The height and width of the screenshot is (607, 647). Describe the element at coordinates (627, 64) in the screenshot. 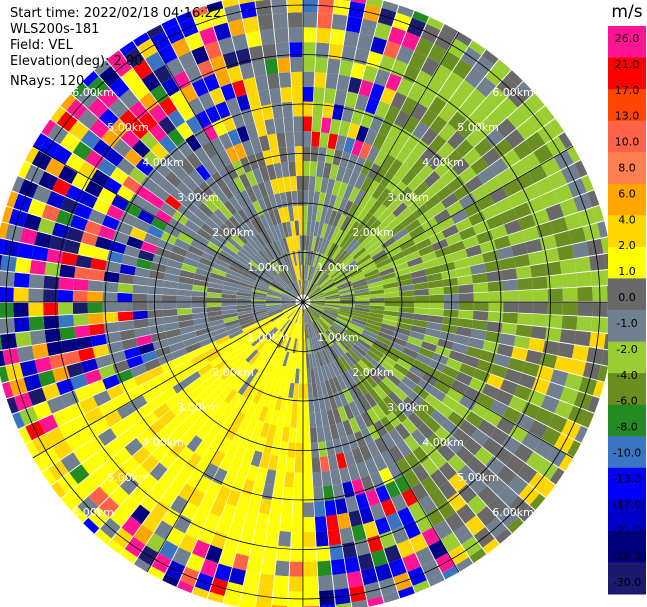

I see `colorbar-tick-label: 21.0` at that location.